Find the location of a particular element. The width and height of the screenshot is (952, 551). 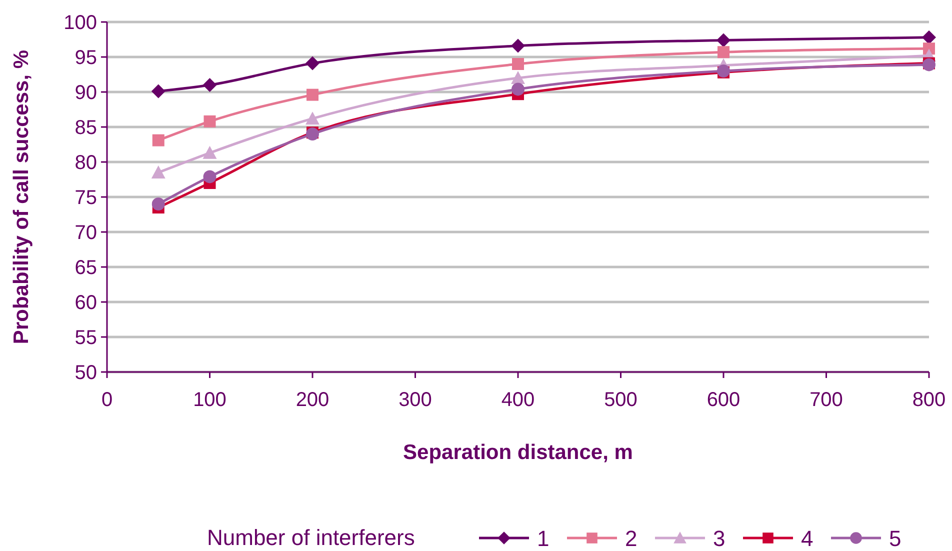

legend-label: 1 is located at coordinates (543, 538).